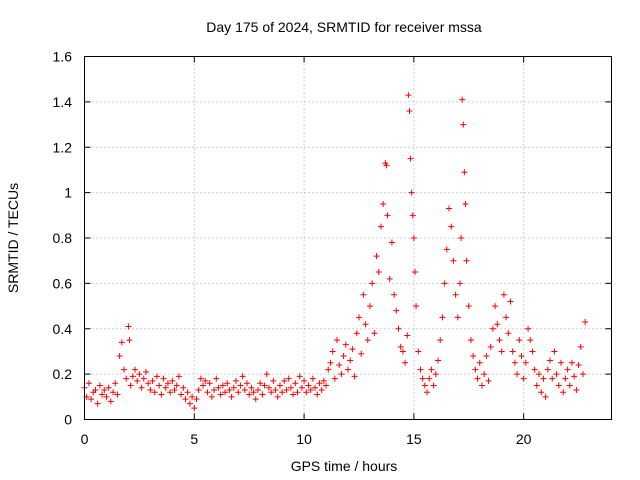 The height and width of the screenshot is (480, 640). Describe the element at coordinates (63, 238) in the screenshot. I see `y-tick-label: 0.8` at that location.